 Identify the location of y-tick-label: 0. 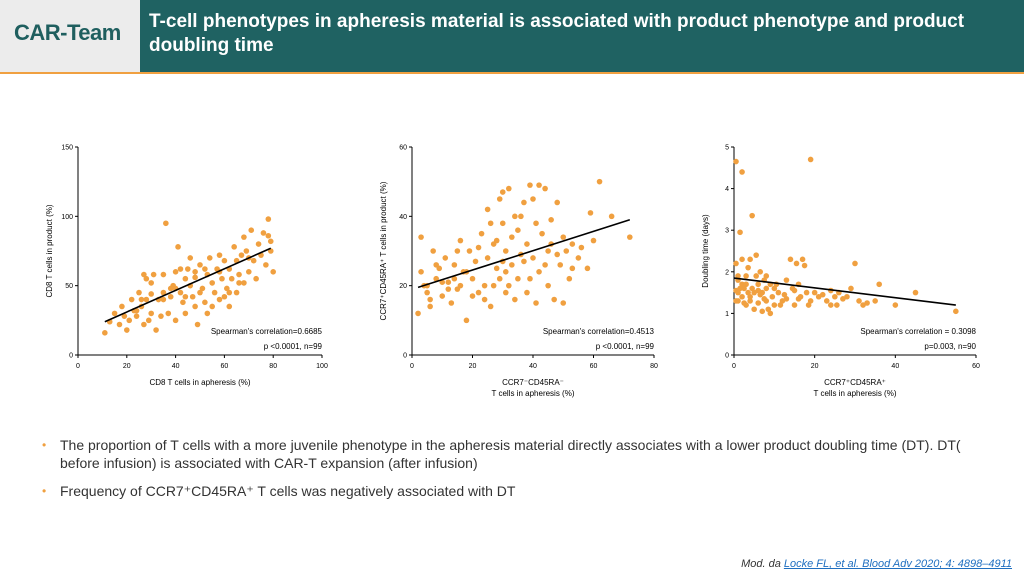
(405, 356).